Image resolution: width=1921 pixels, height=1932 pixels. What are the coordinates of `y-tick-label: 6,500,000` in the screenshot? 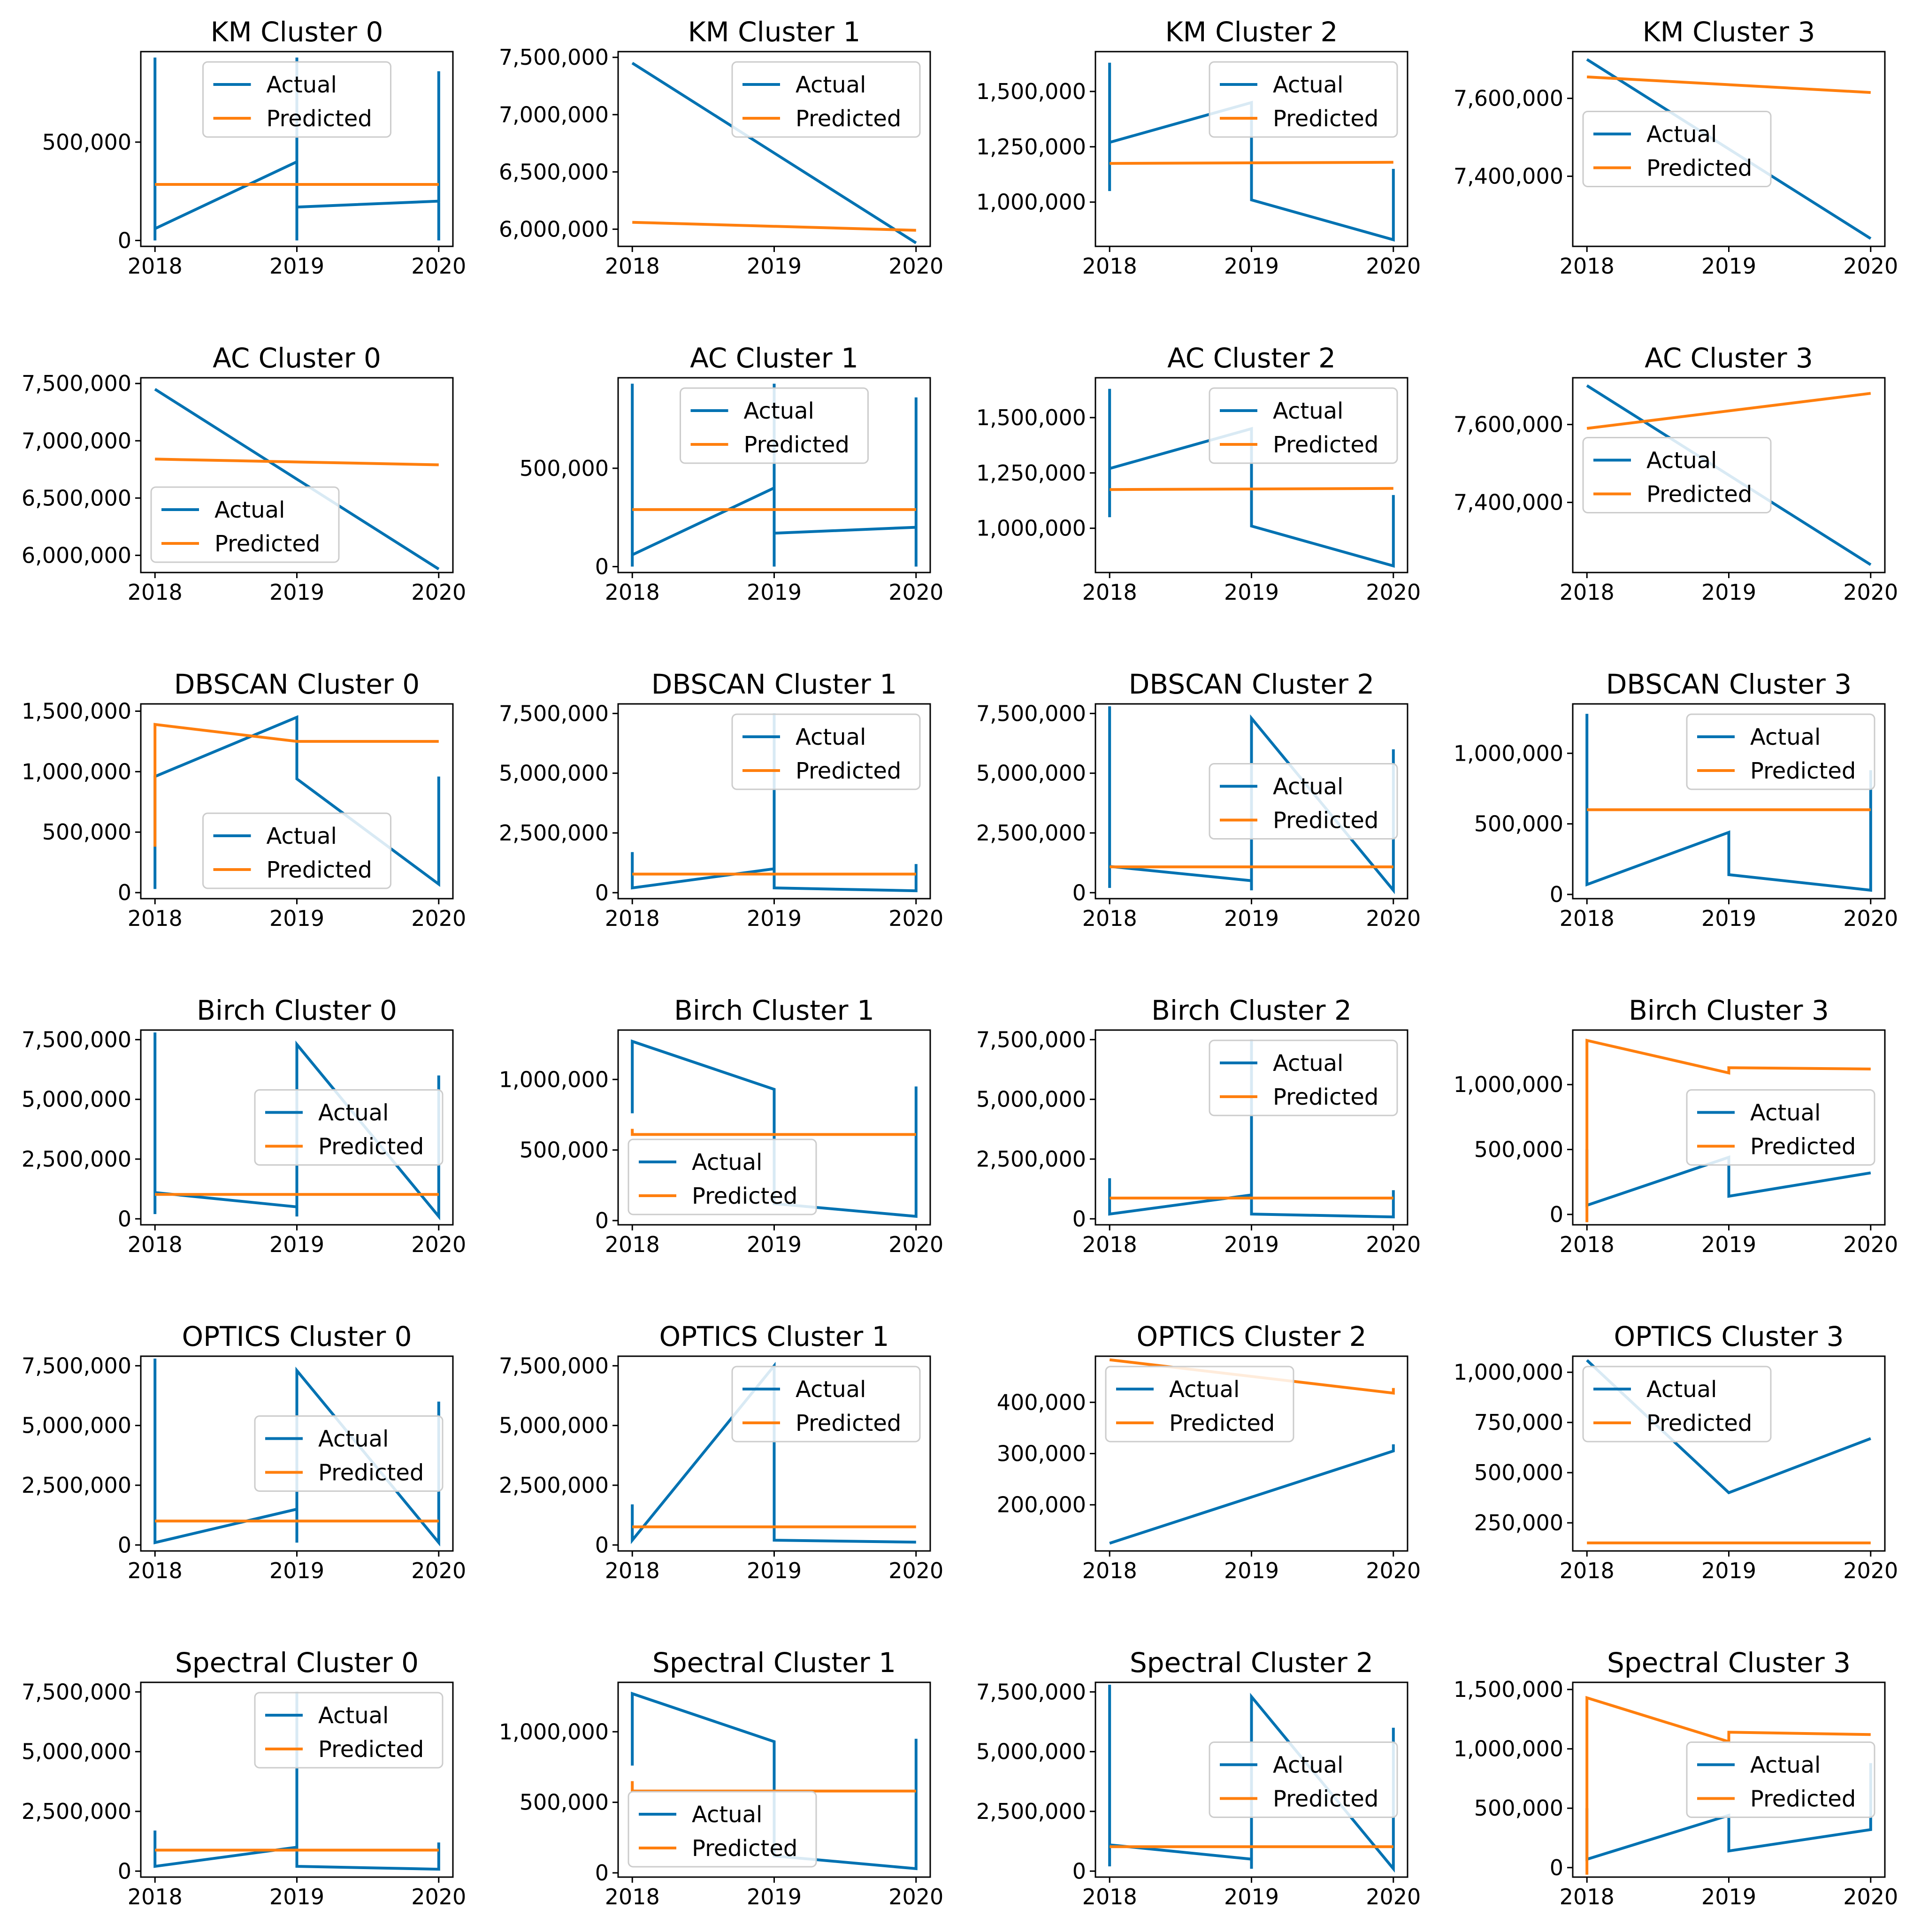 It's located at (76, 498).